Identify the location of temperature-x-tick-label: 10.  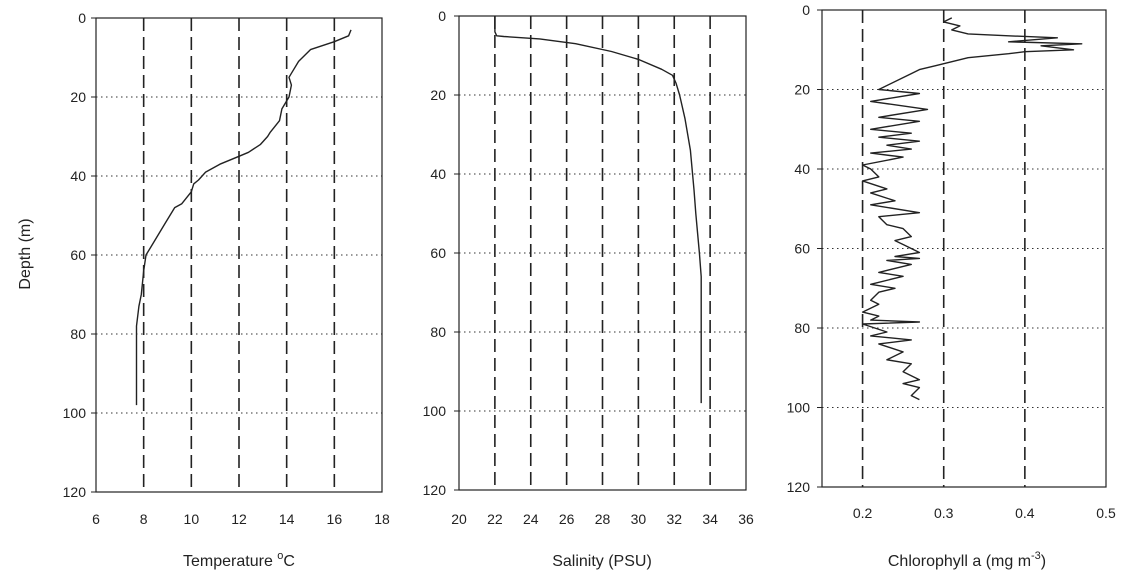
(192, 519).